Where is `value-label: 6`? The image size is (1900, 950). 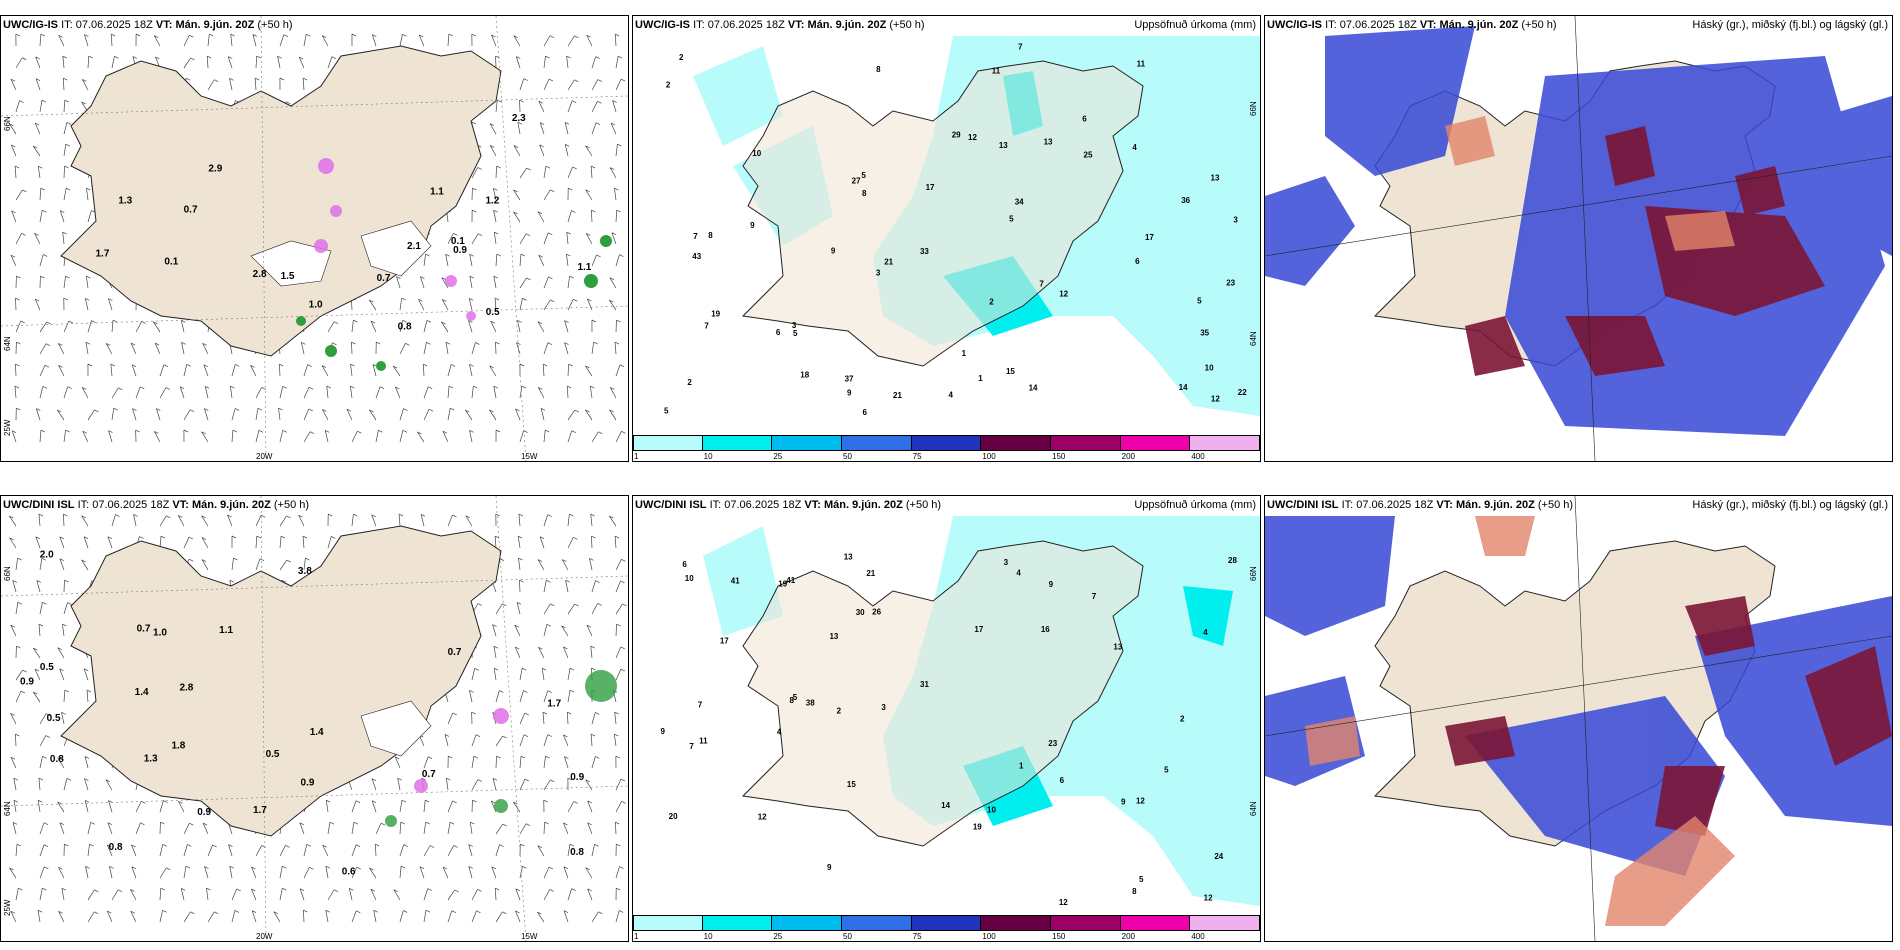 value-label: 6 is located at coordinates (1084, 119).